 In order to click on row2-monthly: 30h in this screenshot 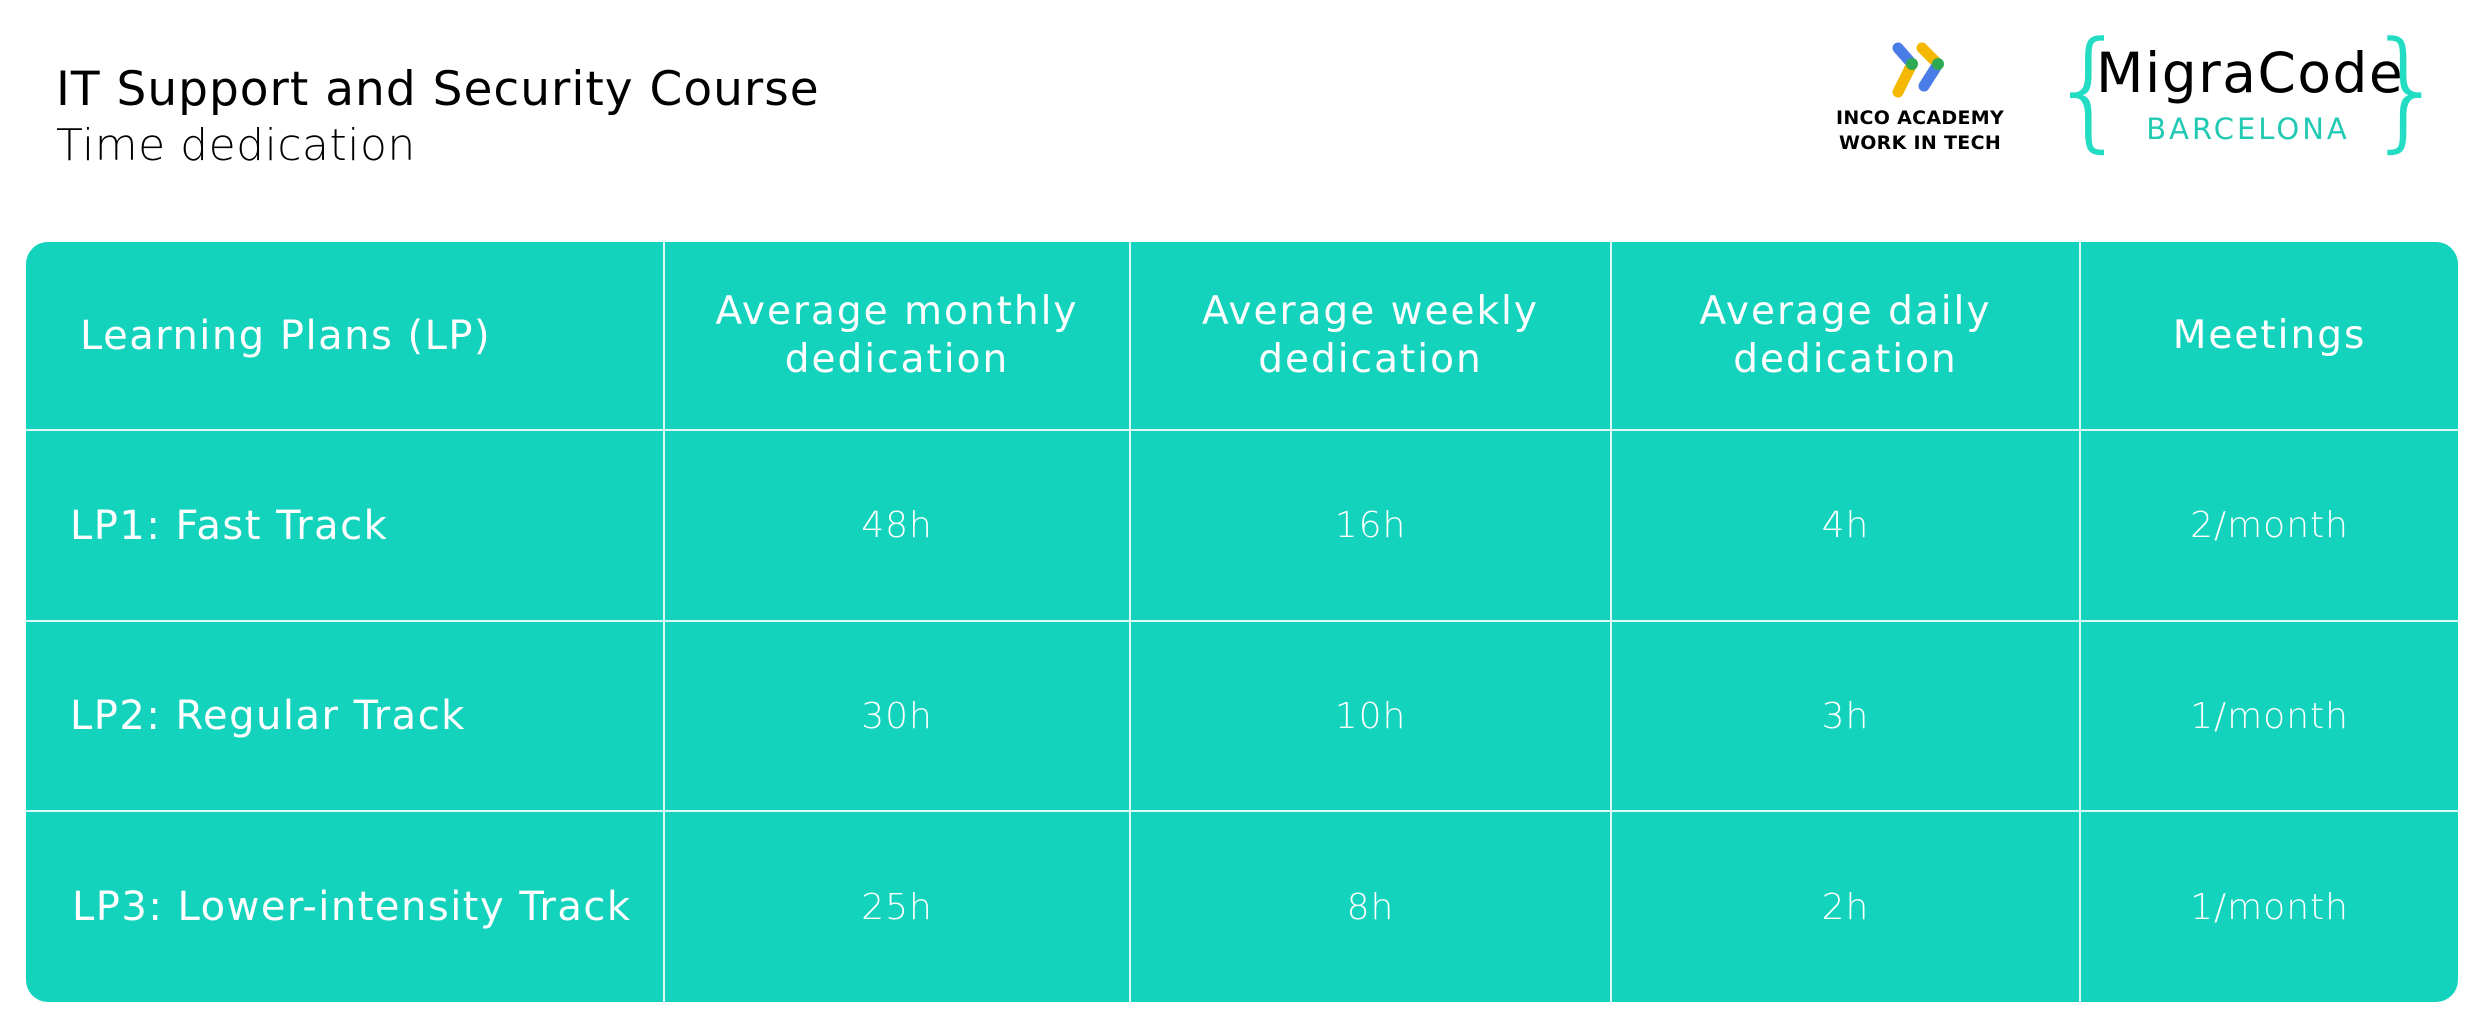, I will do `click(897, 716)`.